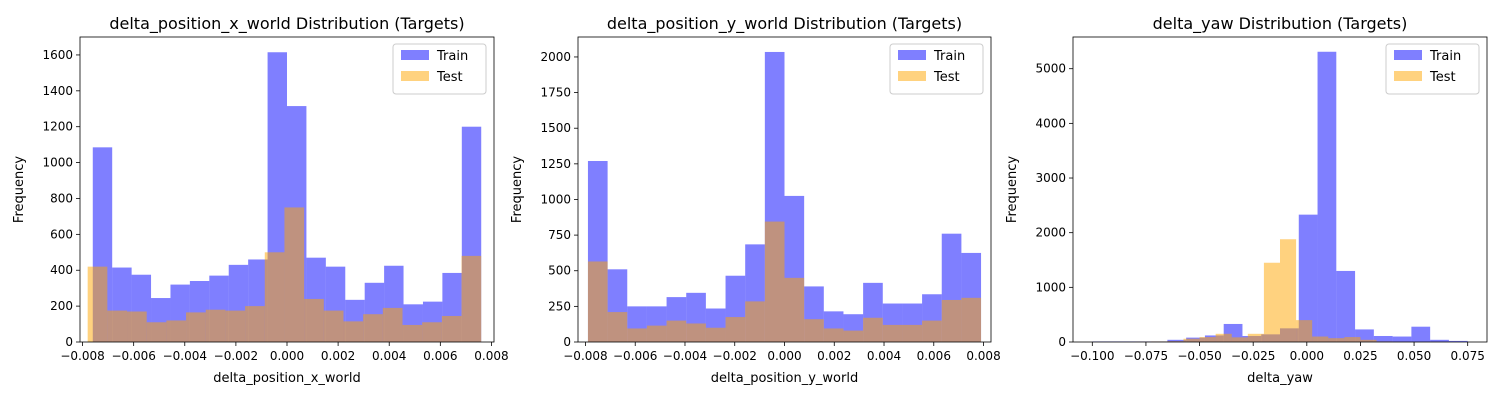  I want to click on y-tick-label: 1400, so click(57, 91).